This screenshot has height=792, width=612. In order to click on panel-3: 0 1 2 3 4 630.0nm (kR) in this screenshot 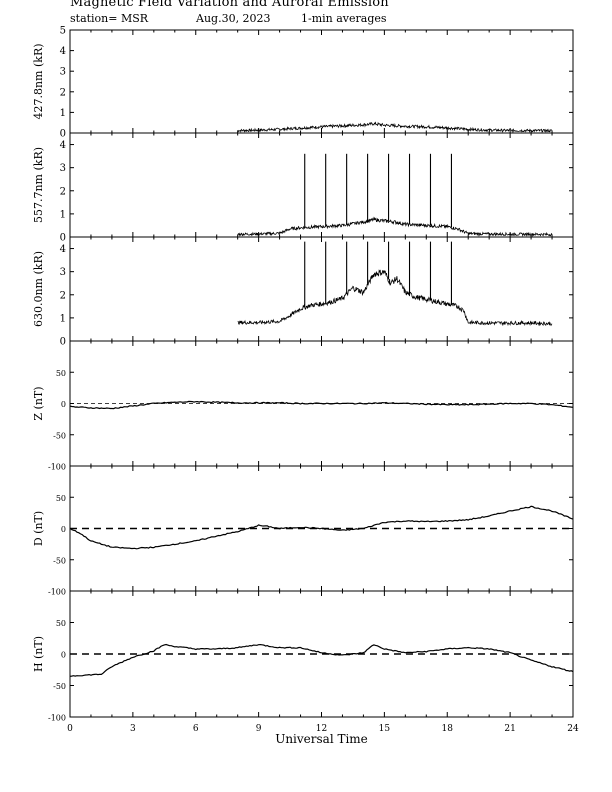, I will do `click(303, 292)`.